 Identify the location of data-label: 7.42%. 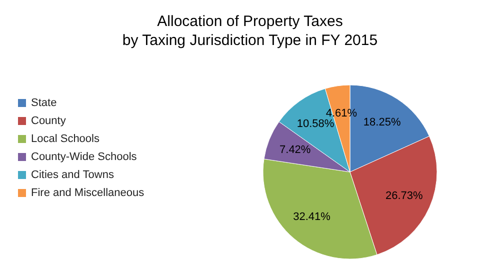
(295, 150).